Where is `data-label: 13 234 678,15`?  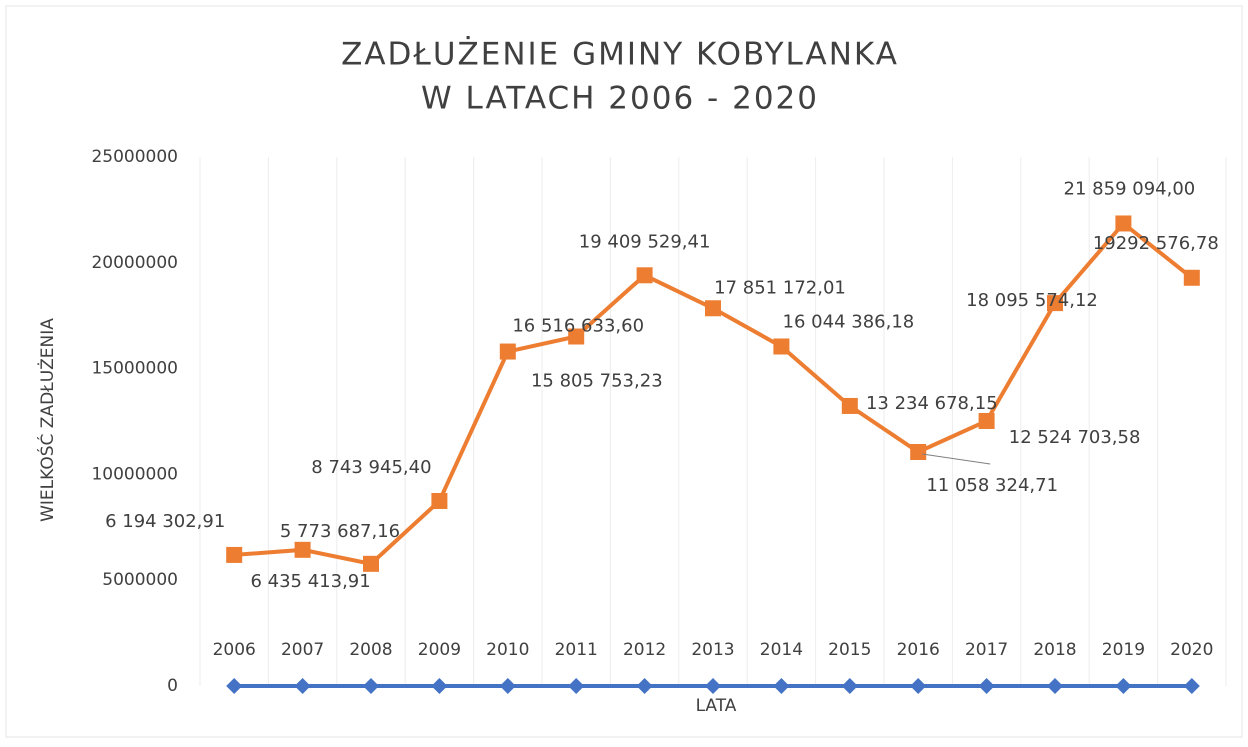
data-label: 13 234 678,15 is located at coordinates (932, 403).